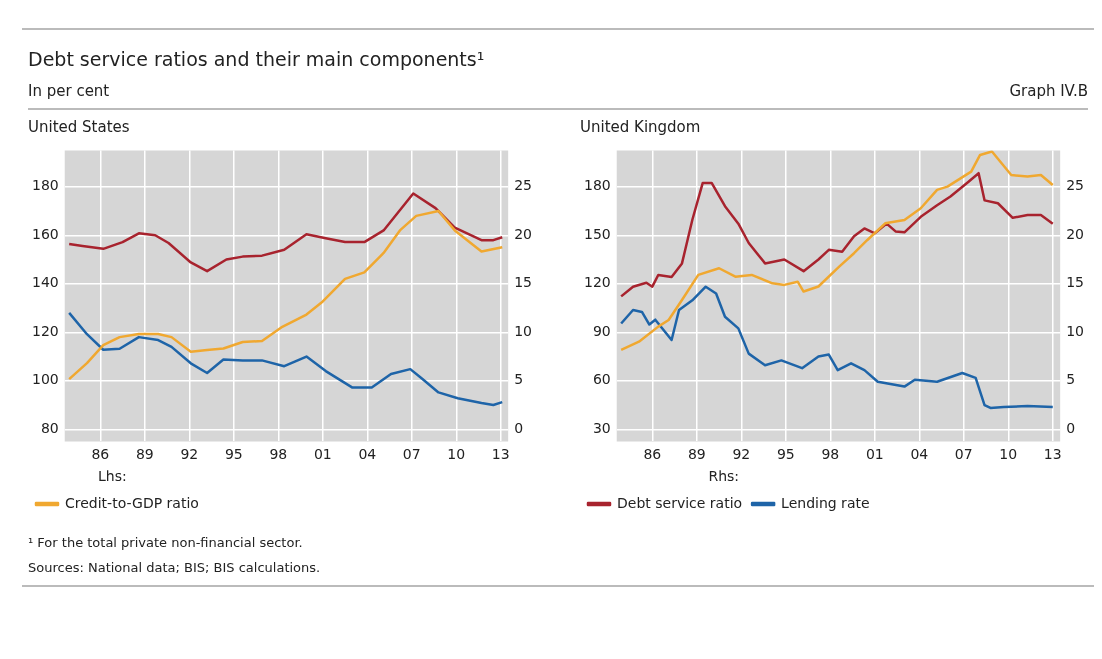 The height and width of the screenshot is (659, 1102). What do you see at coordinates (45, 282) in the screenshot?
I see `y-tick-label: 140` at bounding box center [45, 282].